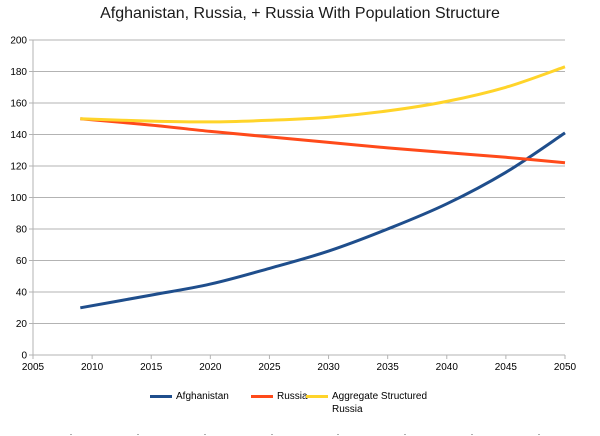 Image resolution: width=600 pixels, height=436 pixels. What do you see at coordinates (18, 167) in the screenshot?
I see `y-tick-label-120: 120` at bounding box center [18, 167].